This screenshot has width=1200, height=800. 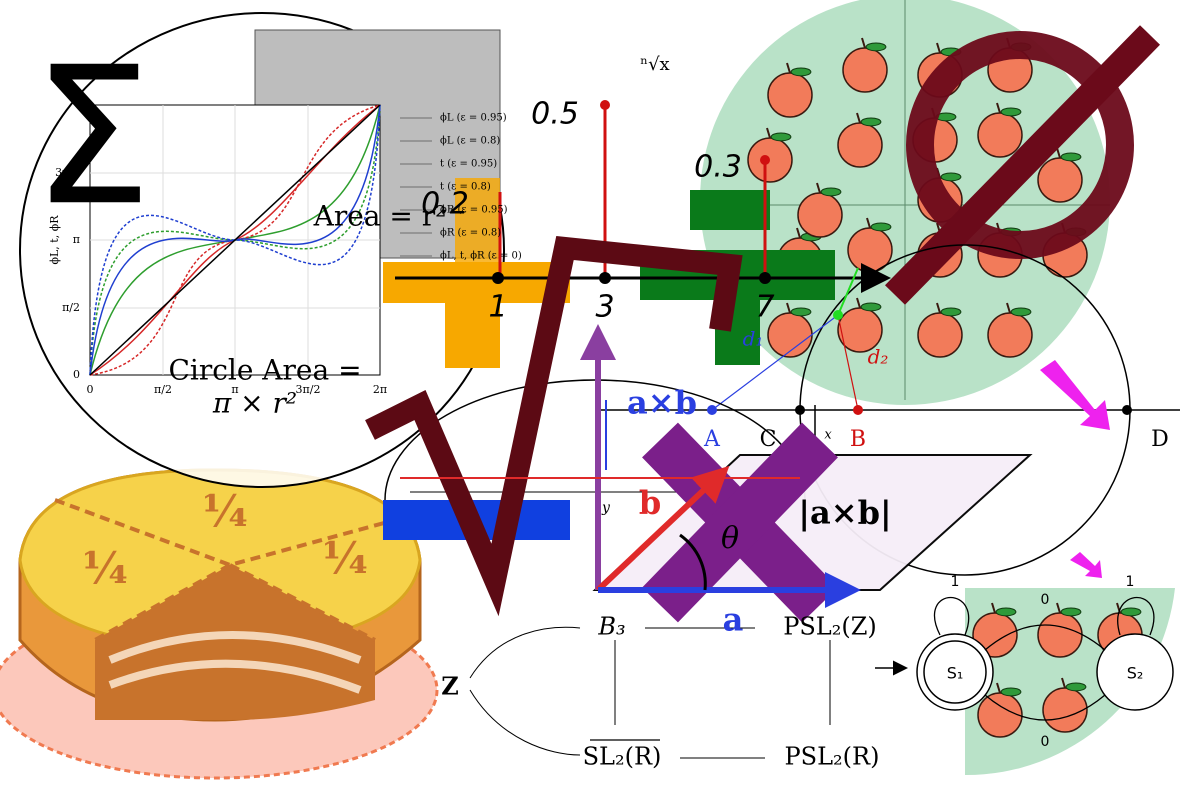 What do you see at coordinates (163, 389) in the screenshot?
I see `x-tick-label: π/2` at bounding box center [163, 389].